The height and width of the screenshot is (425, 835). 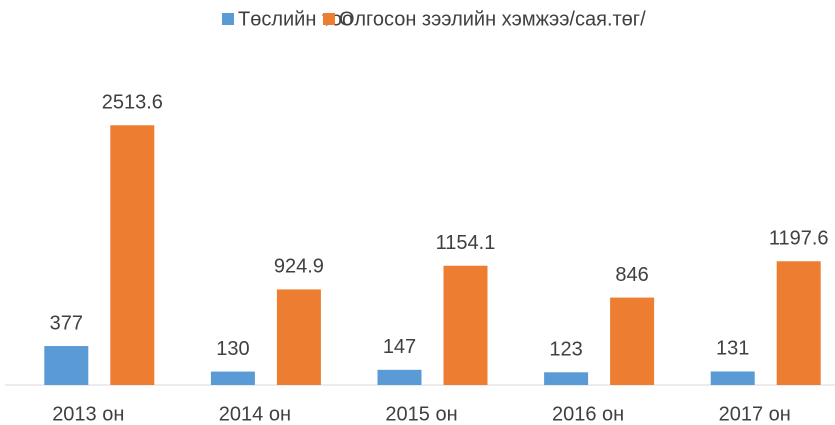 What do you see at coordinates (799, 239) in the screenshot?
I see `value-label: 1197.6` at bounding box center [799, 239].